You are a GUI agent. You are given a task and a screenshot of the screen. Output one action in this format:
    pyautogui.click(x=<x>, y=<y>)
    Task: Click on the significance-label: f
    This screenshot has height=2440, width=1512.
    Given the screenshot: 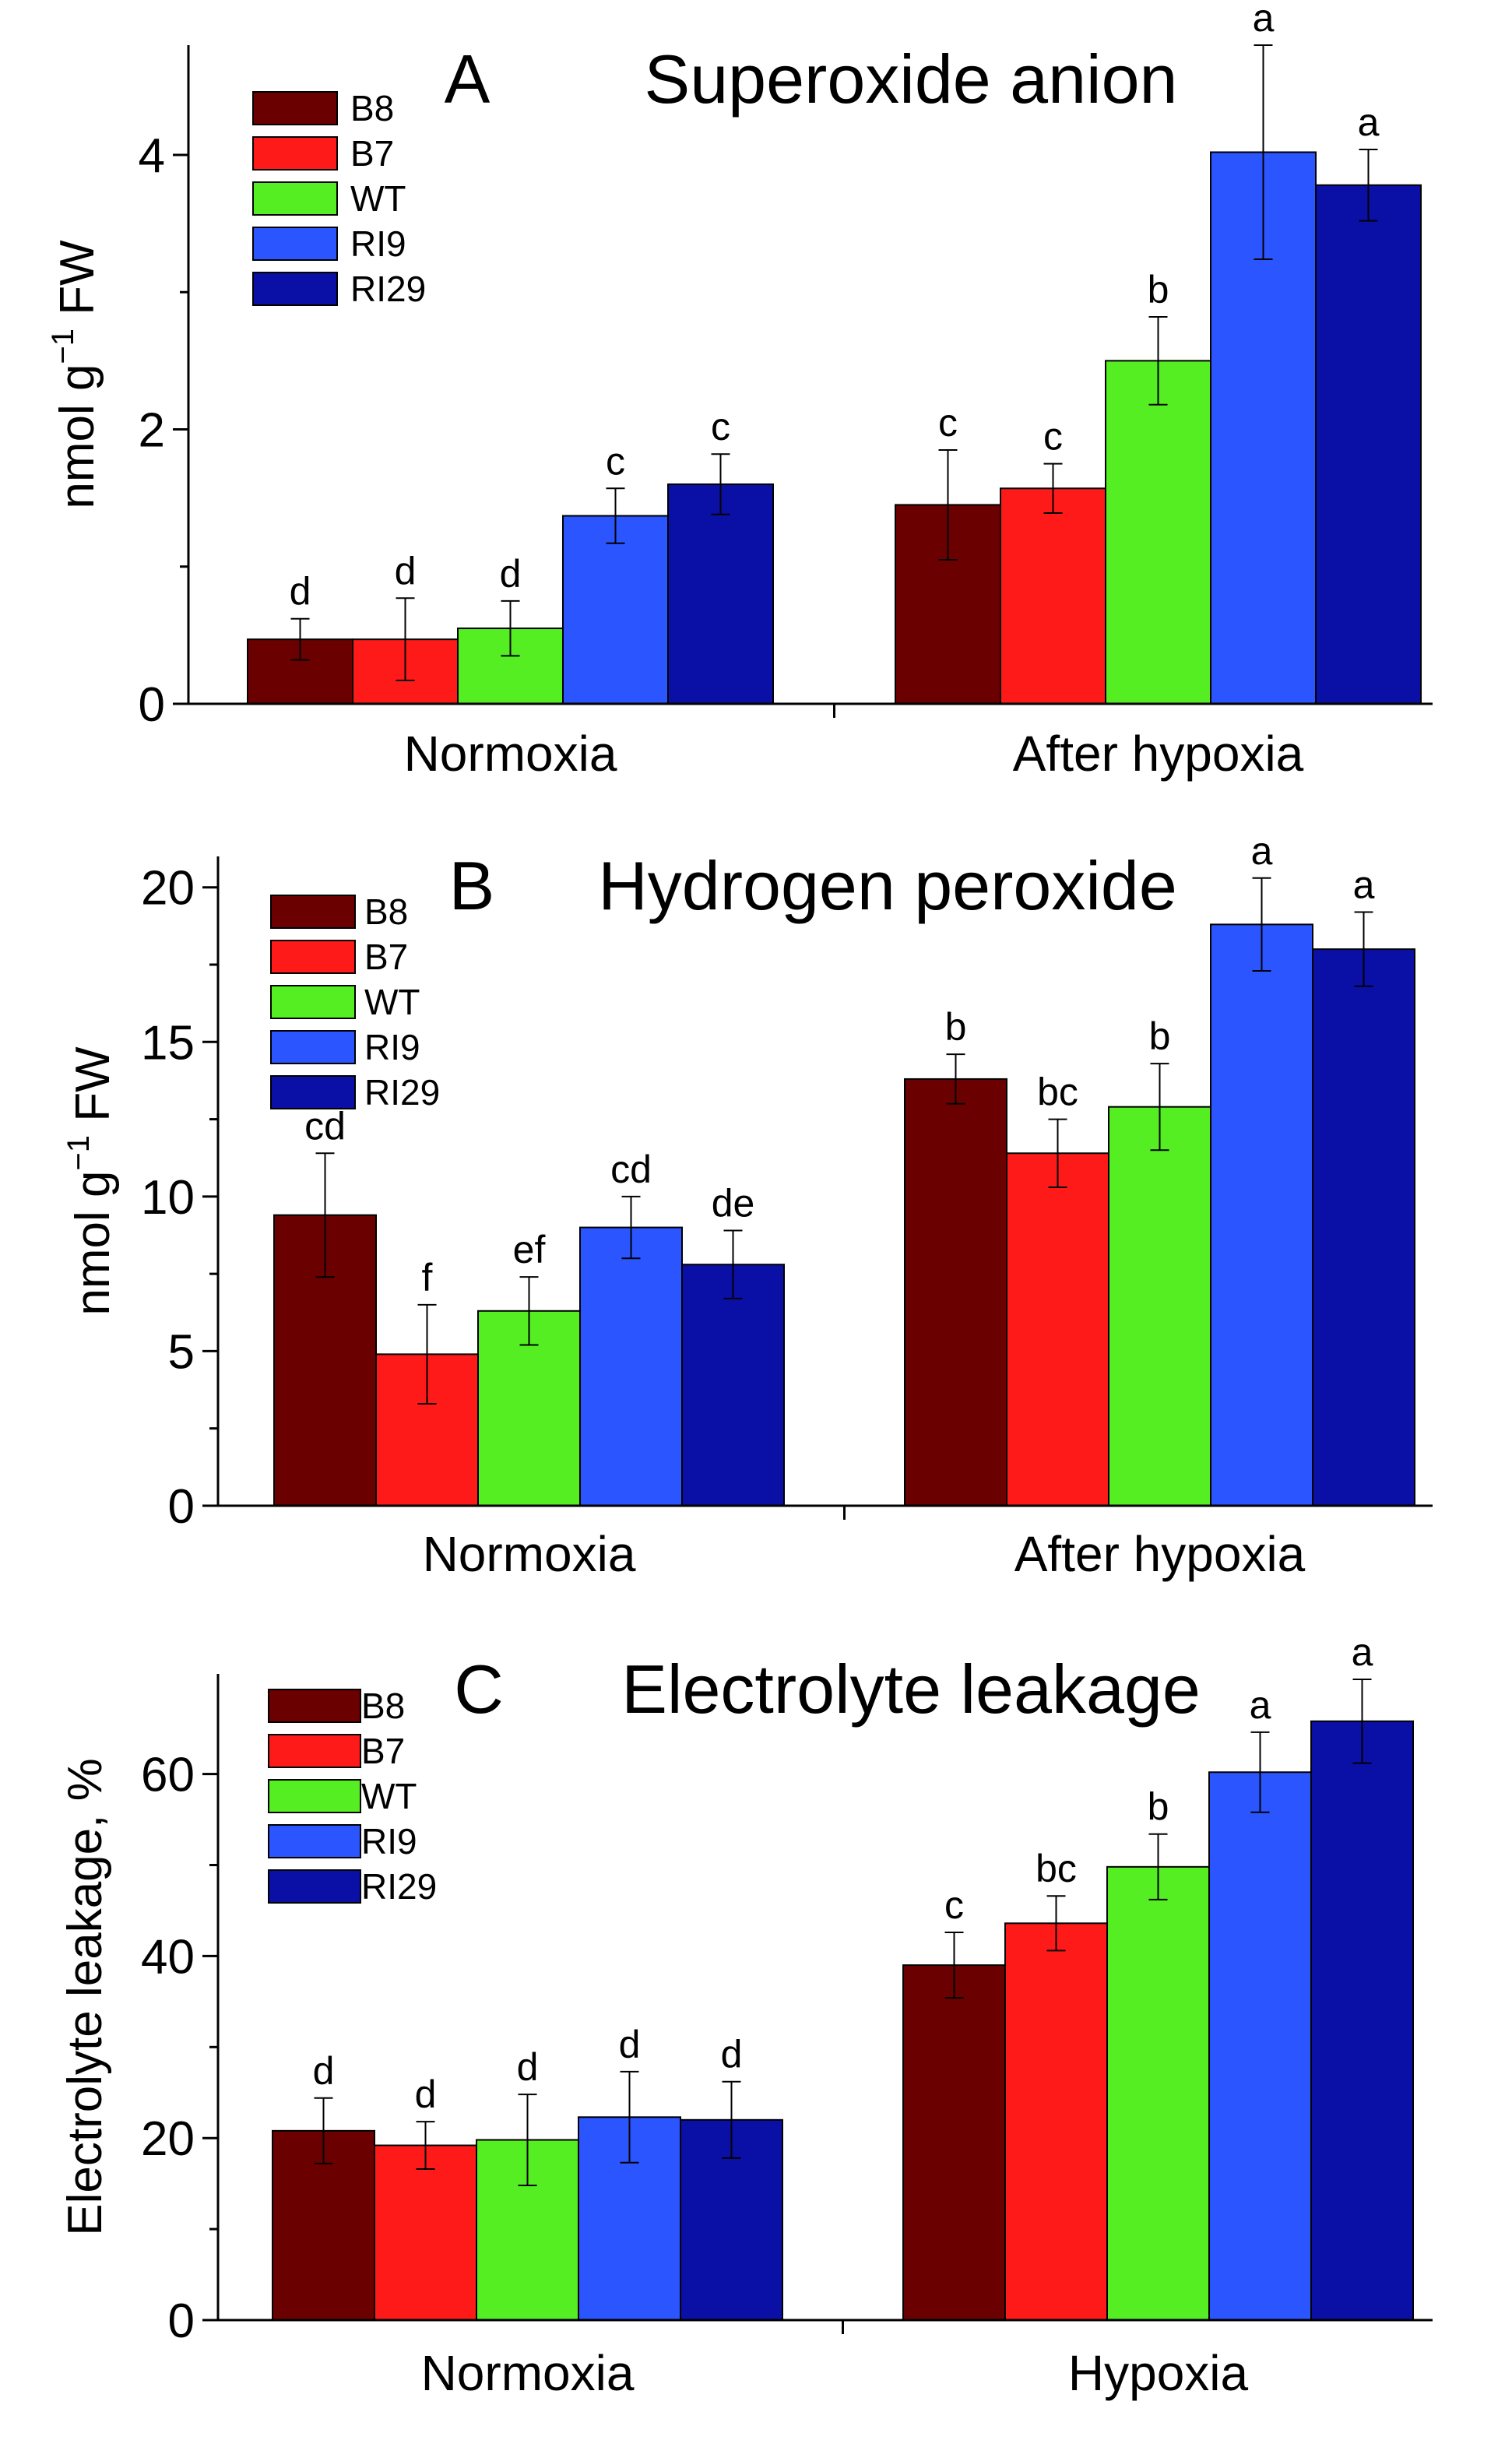 What is the action you would take?
    pyautogui.click(x=427, y=1277)
    